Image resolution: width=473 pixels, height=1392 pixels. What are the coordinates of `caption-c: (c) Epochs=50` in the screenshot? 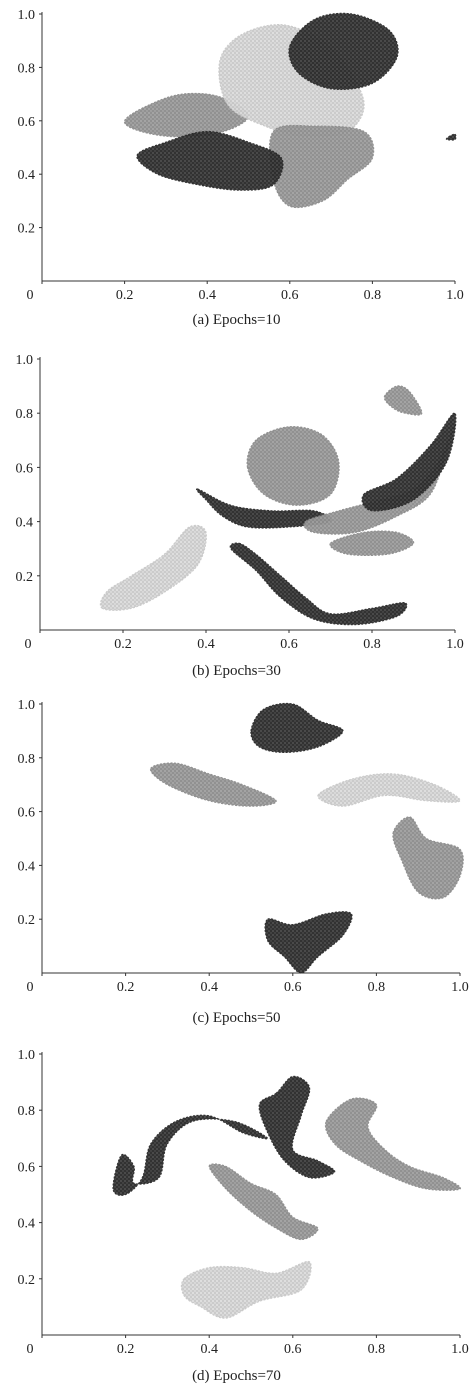 It's located at (236, 1018).